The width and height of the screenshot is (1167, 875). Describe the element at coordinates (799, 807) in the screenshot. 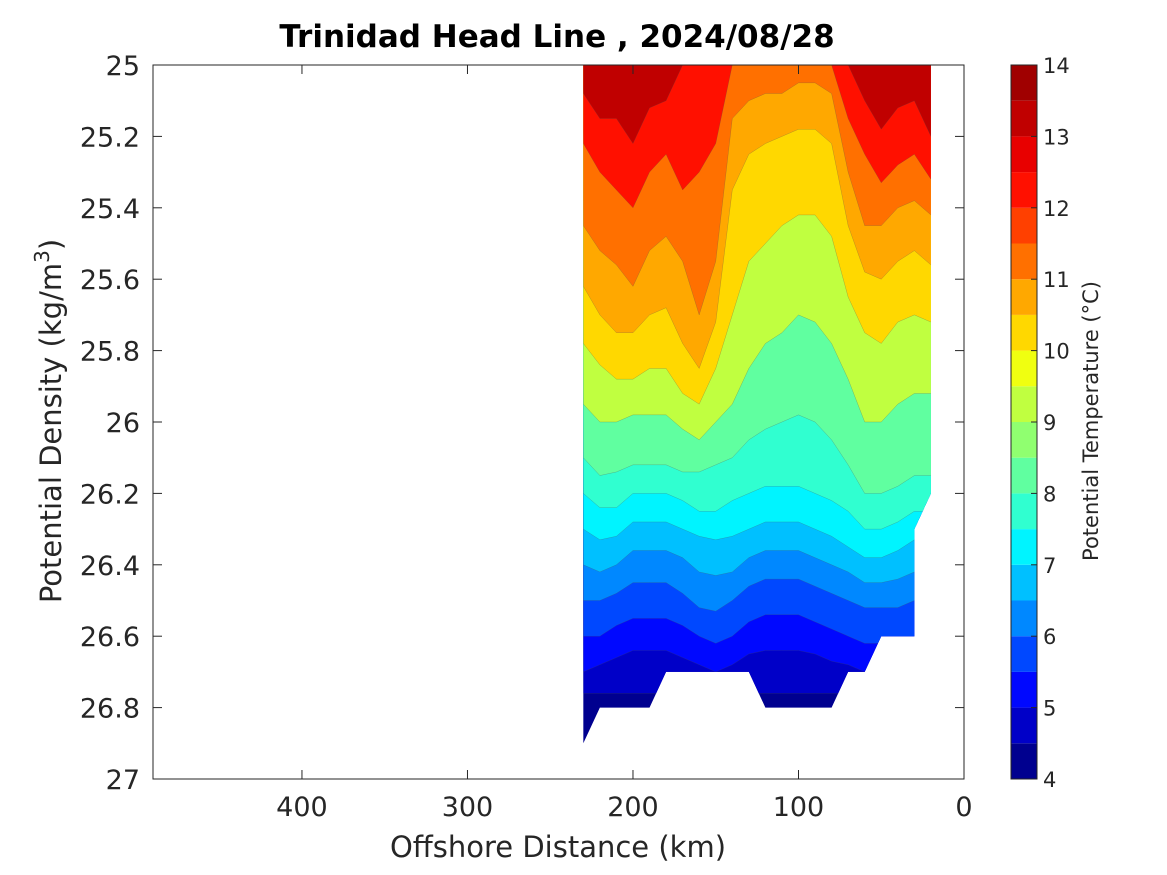

I see `x-tick-label: 100` at that location.